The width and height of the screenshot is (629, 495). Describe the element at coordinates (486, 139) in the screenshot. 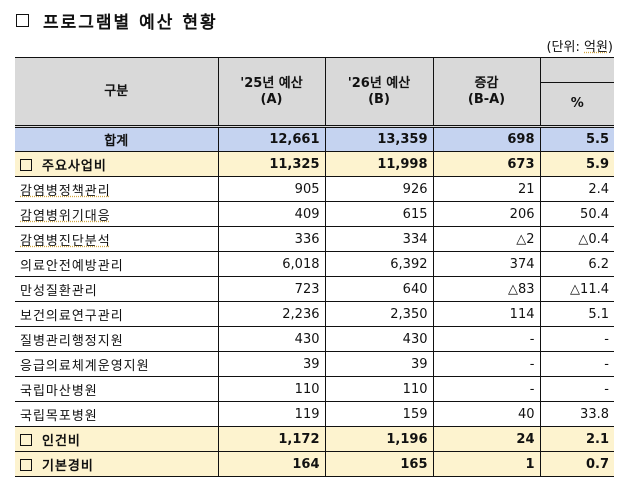

I see `cell-diff: 698` at that location.